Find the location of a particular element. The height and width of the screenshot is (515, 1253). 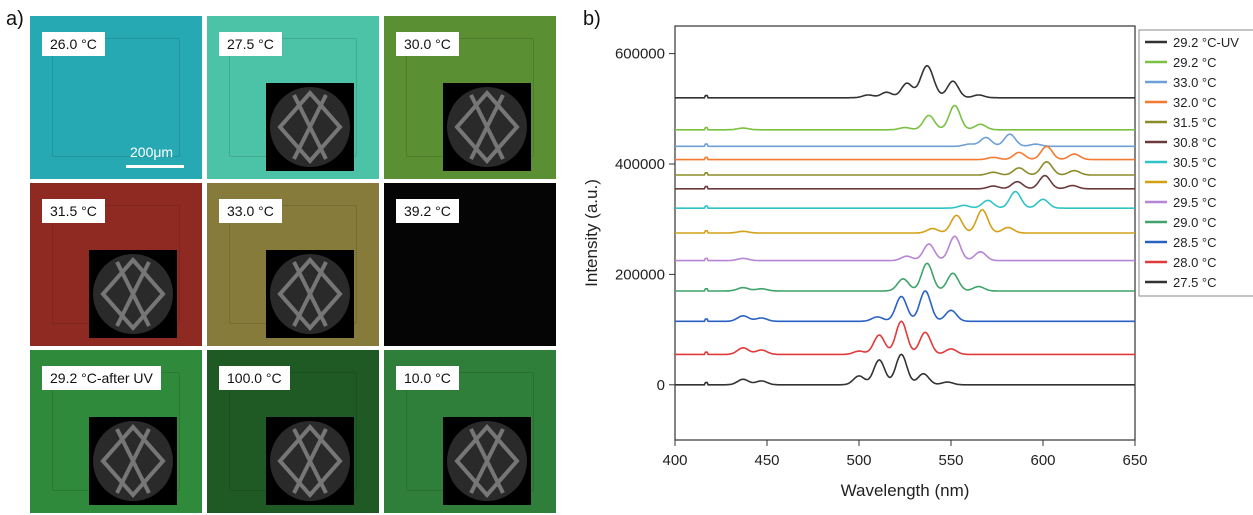

x-axis-label: Wavelength (nm) is located at coordinates (905, 490).